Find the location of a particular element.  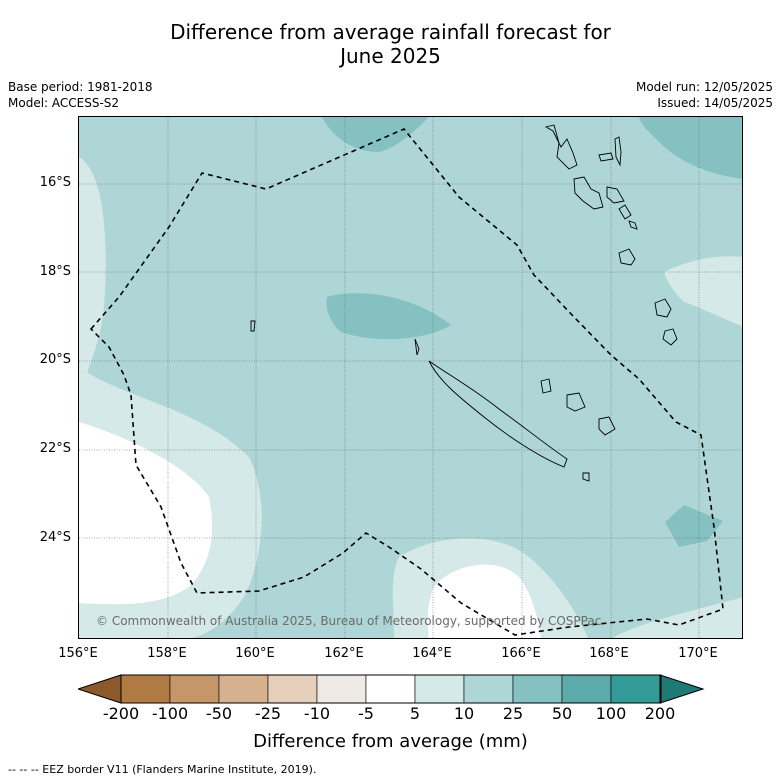

colorbar-outline is located at coordinates (391, 689).